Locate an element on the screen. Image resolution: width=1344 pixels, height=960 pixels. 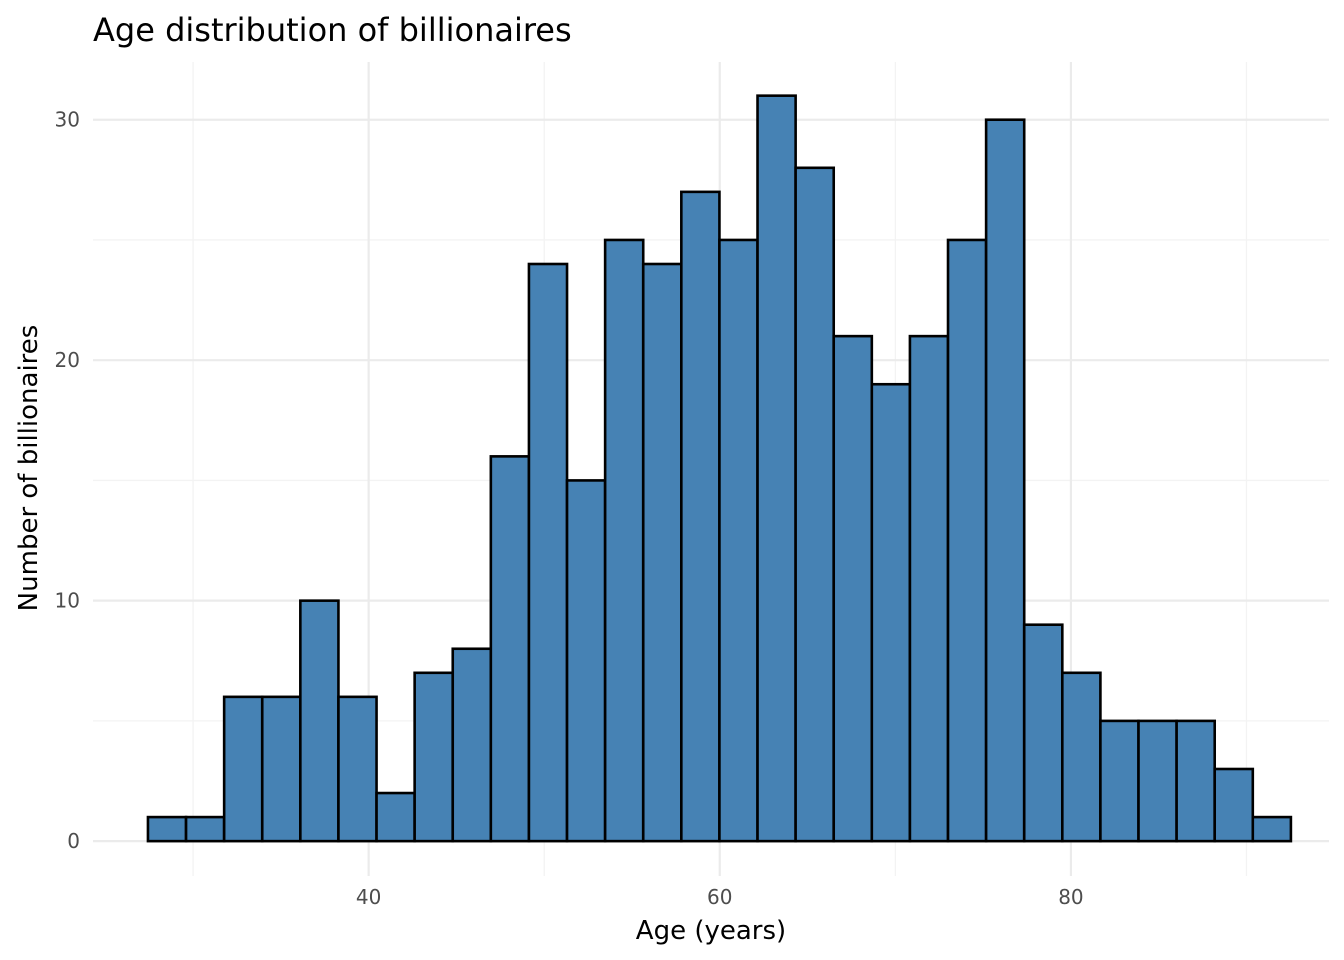
y-tick-label: 10 is located at coordinates (67, 601).